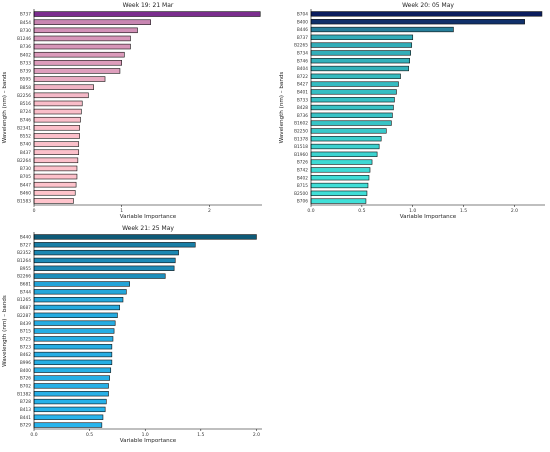 This screenshot has width=550, height=452. What do you see at coordinates (58, 103) in the screenshot?
I see `bar-b516` at bounding box center [58, 103].